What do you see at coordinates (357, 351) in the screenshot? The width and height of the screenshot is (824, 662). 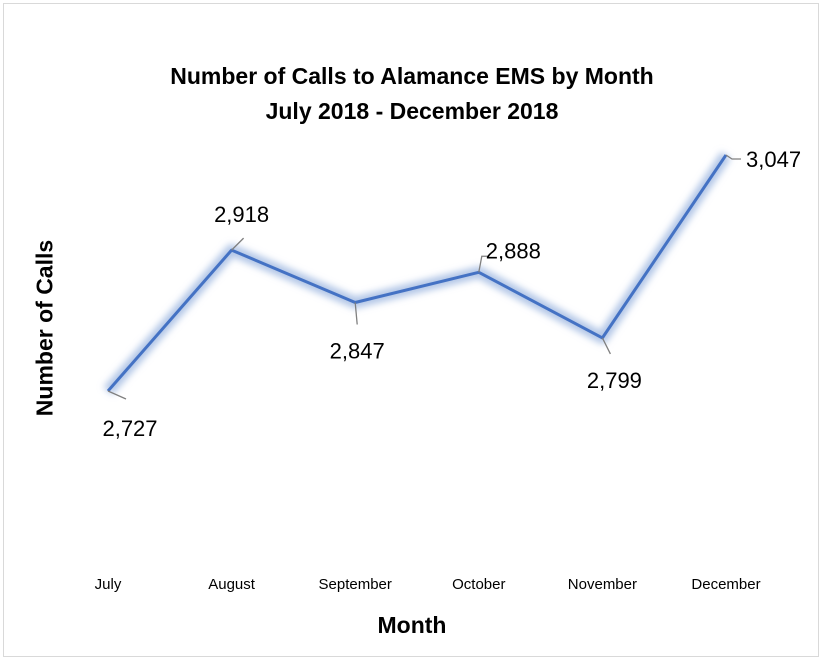 I see `data-label: 2,847` at bounding box center [357, 351].